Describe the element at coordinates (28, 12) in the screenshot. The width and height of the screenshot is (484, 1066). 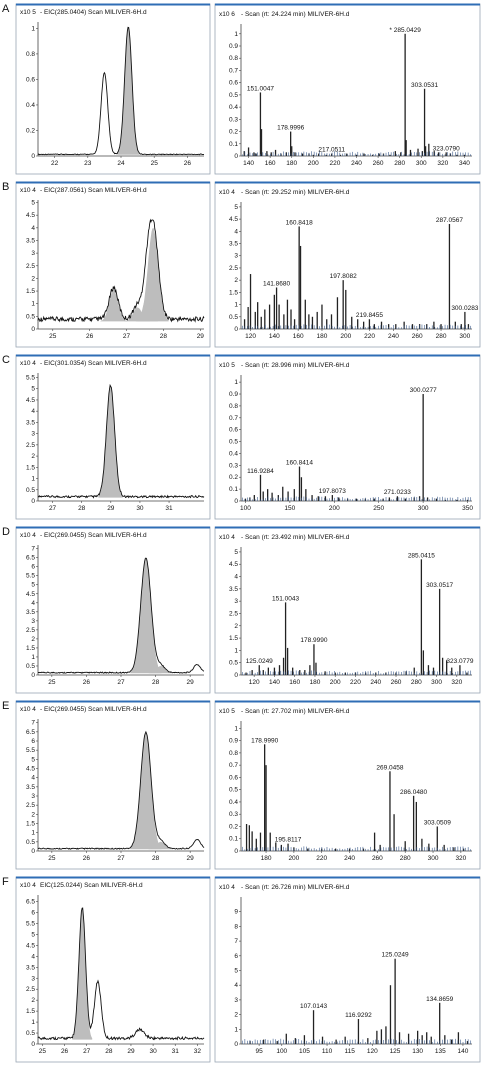
I see `eic-exponent: x10 5` at that location.